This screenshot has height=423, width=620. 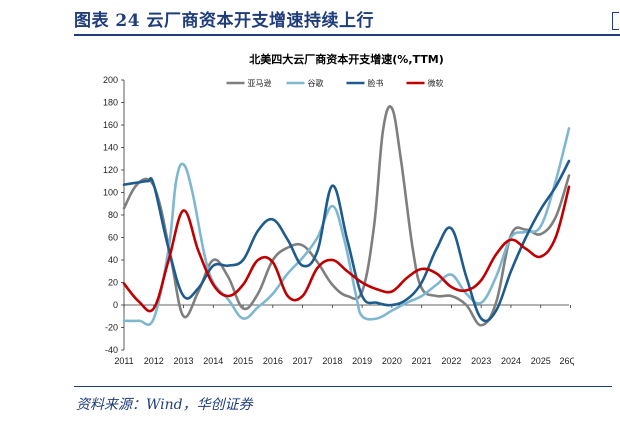 What do you see at coordinates (273, 361) in the screenshot?
I see `x-tick-label: 2016` at bounding box center [273, 361].